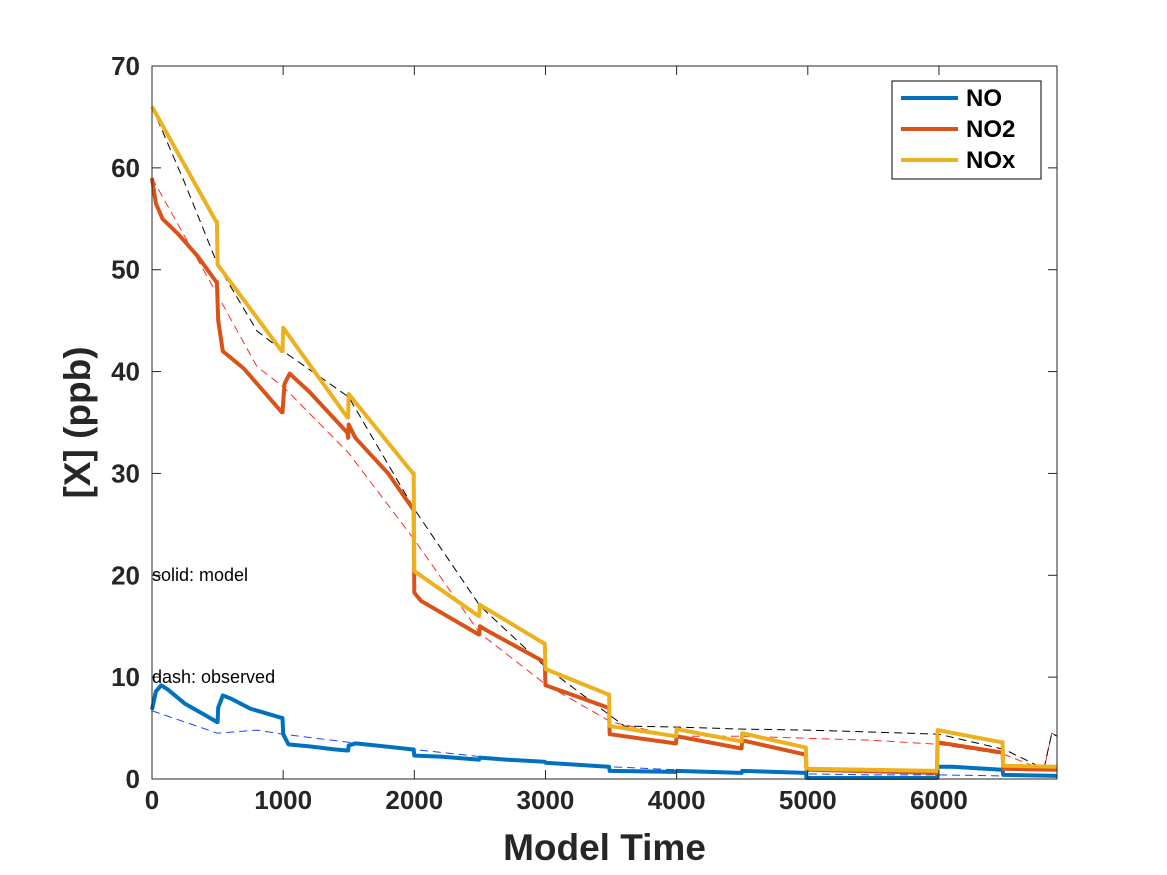  What do you see at coordinates (604, 847) in the screenshot?
I see `x-axis-title: Model Time` at bounding box center [604, 847].